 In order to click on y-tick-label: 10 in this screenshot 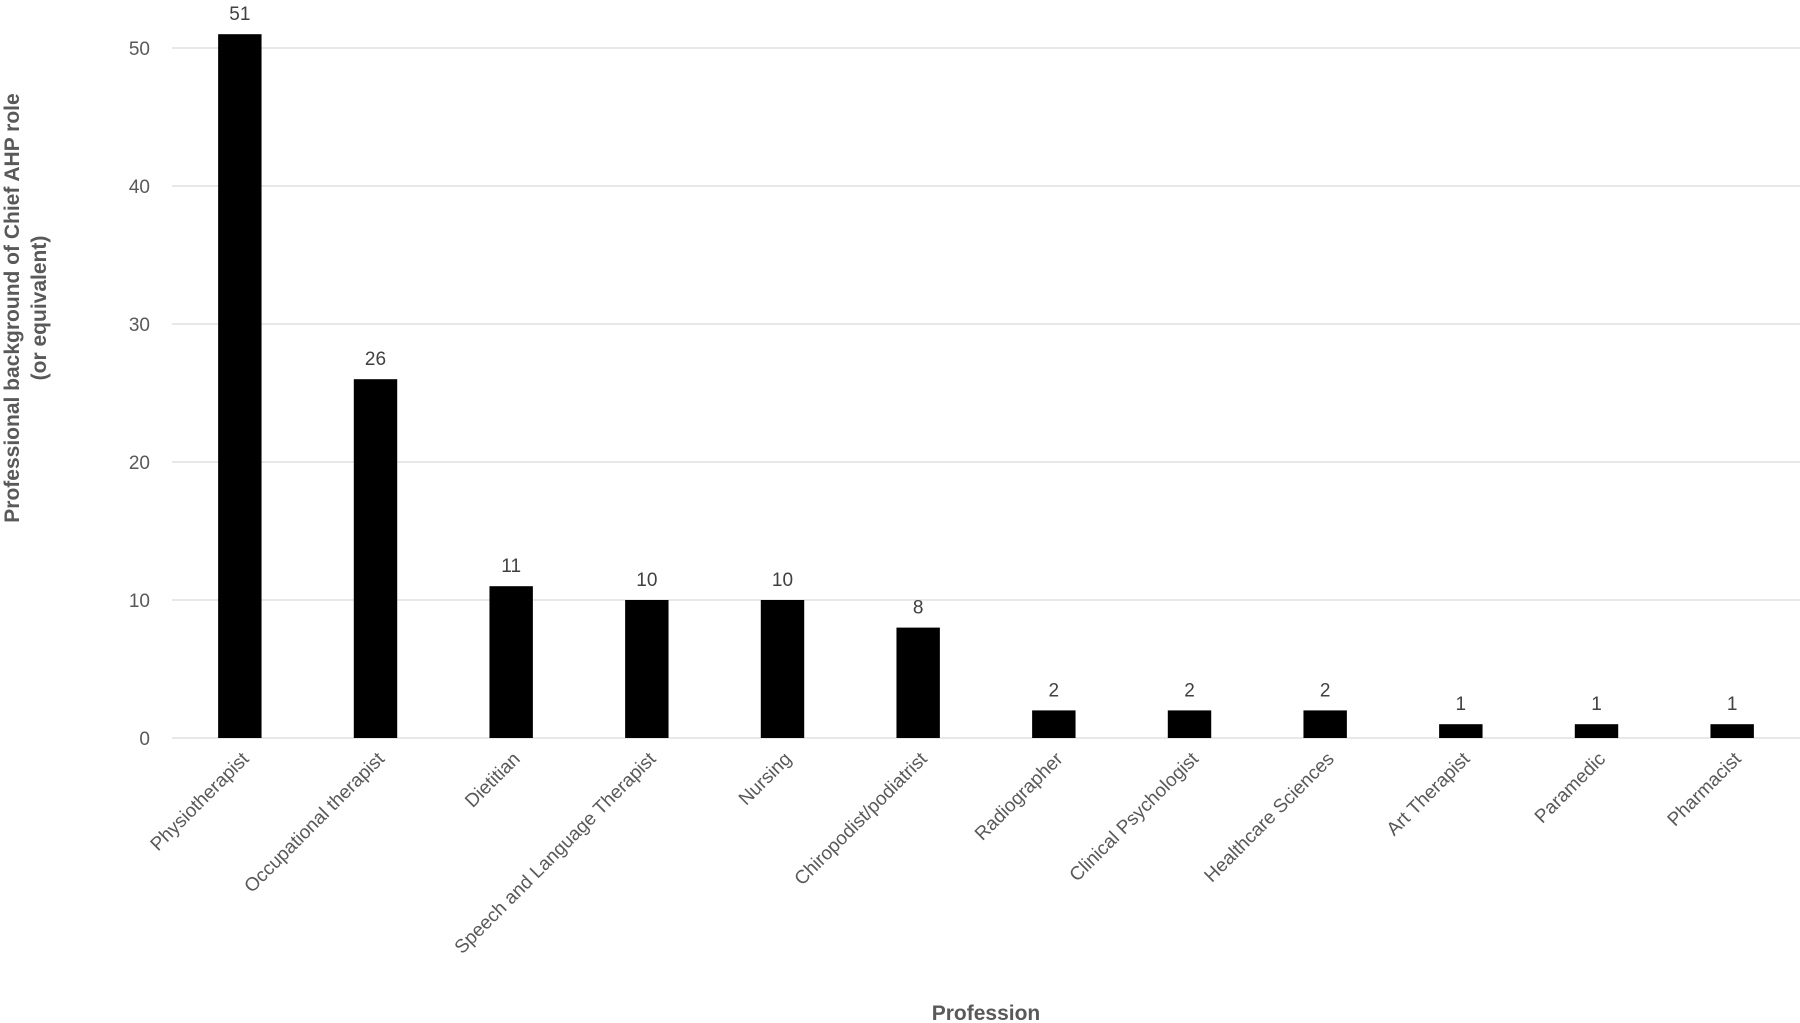, I will do `click(139, 601)`.